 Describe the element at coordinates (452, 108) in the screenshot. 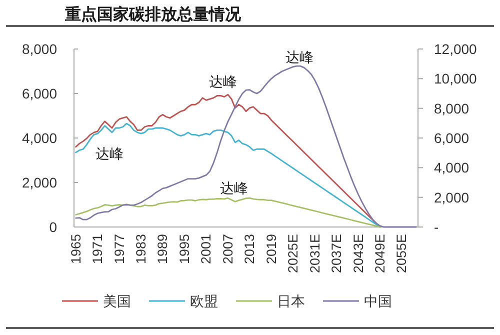

I see `y2-tick-label: 8,000` at that location.